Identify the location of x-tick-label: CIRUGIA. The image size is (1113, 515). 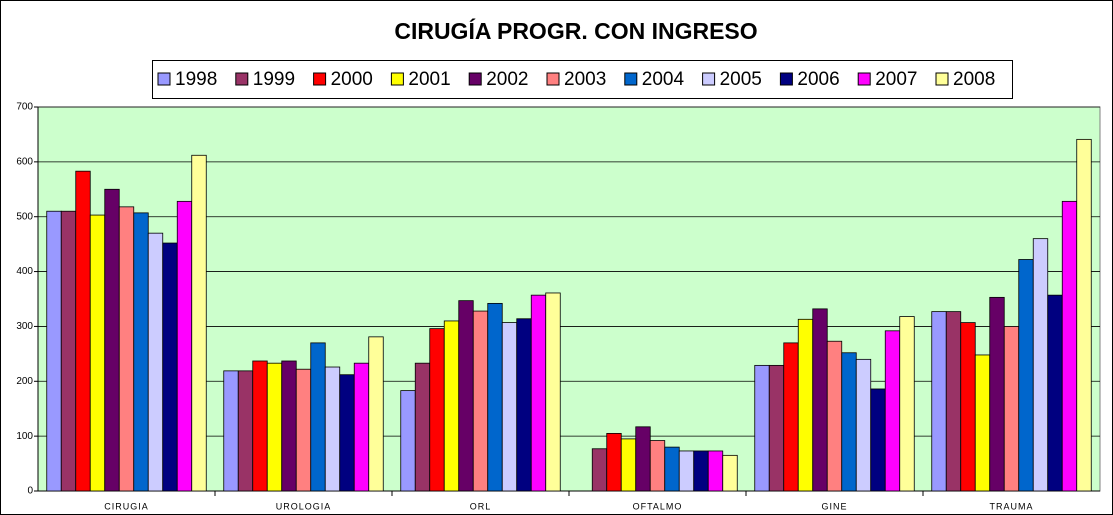
(126, 506).